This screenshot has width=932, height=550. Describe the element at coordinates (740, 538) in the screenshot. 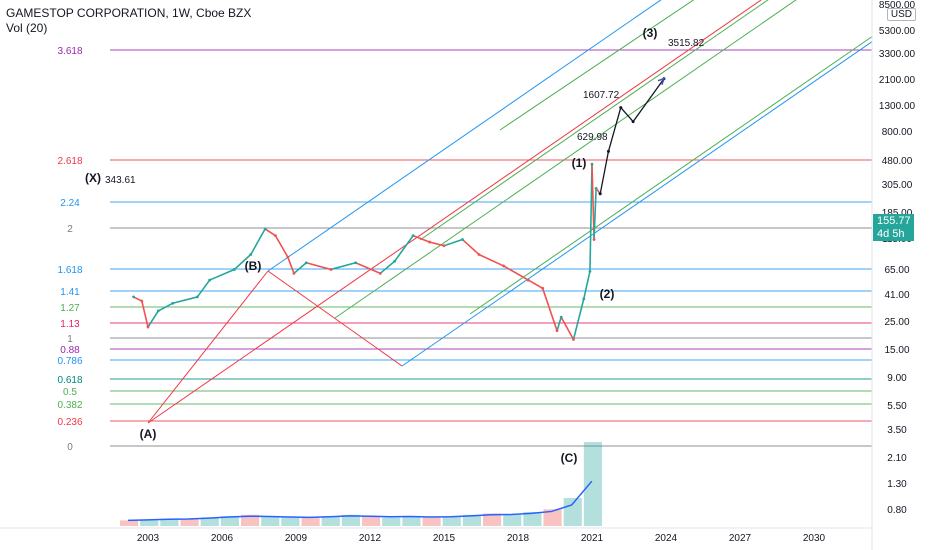

I see `time-tick-label: 2027` at that location.